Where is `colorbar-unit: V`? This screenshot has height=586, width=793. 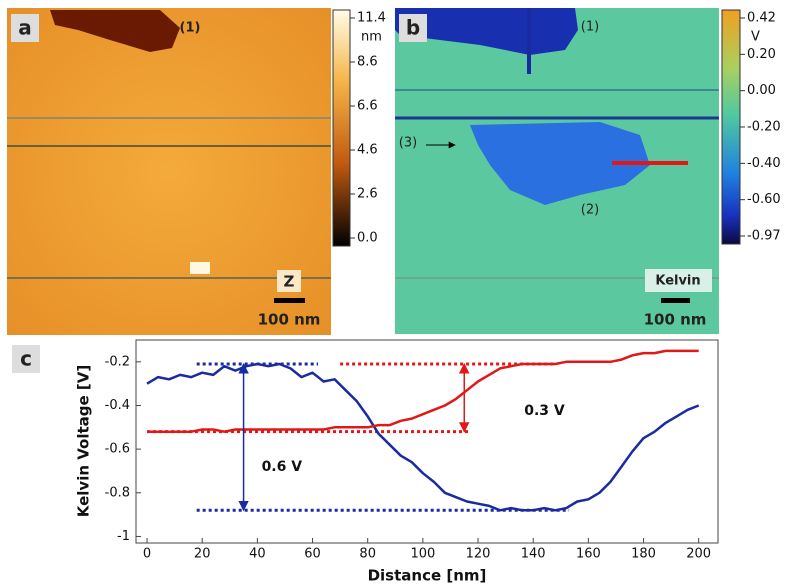 colorbar-unit: V is located at coordinates (755, 37).